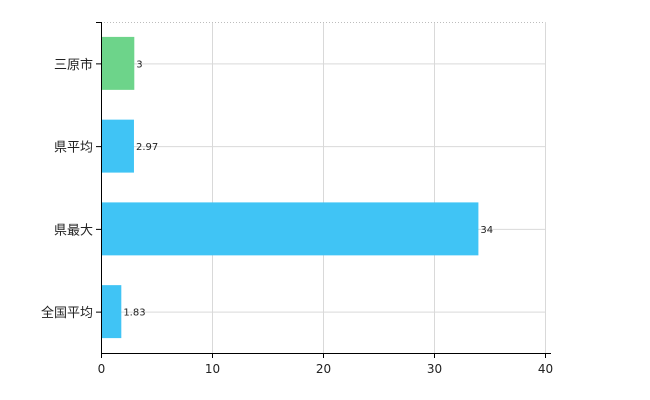 The image size is (650, 400). I want to click on x-tick-label: 40, so click(545, 369).